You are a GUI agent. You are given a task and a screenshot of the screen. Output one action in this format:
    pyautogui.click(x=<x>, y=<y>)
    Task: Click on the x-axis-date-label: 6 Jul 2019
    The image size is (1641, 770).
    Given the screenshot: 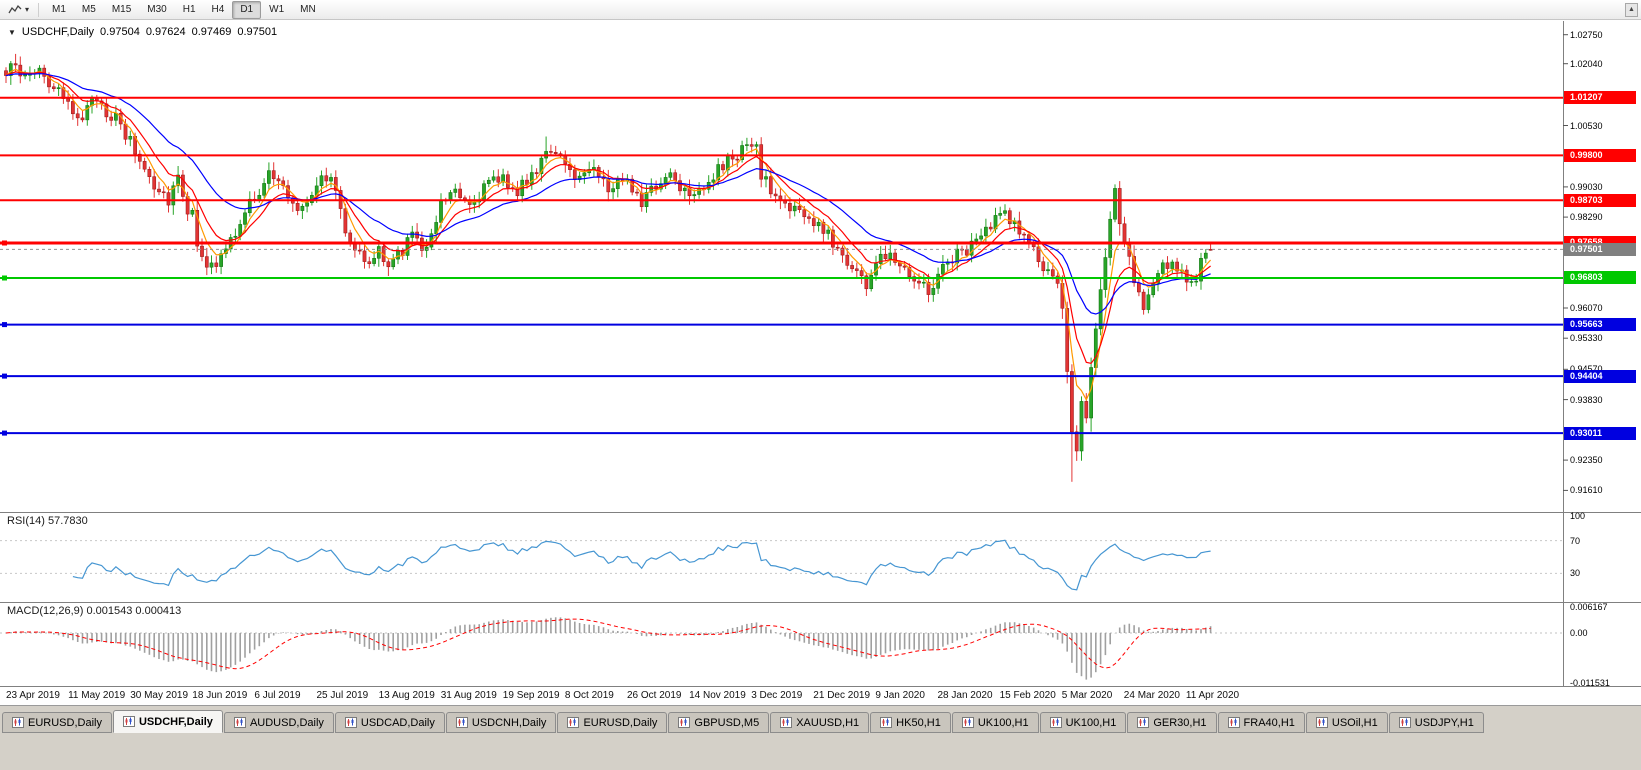 What is the action you would take?
    pyautogui.click(x=277, y=695)
    